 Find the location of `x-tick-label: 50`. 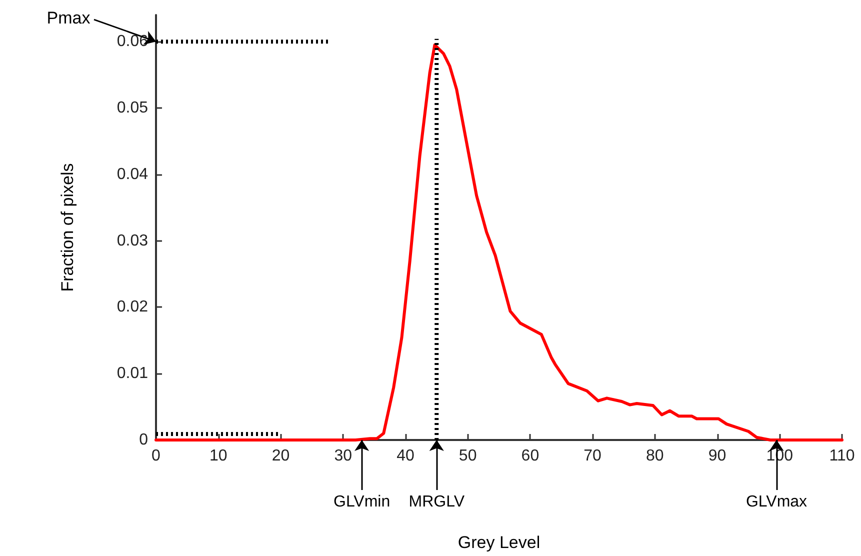

x-tick-label: 50 is located at coordinates (467, 456).